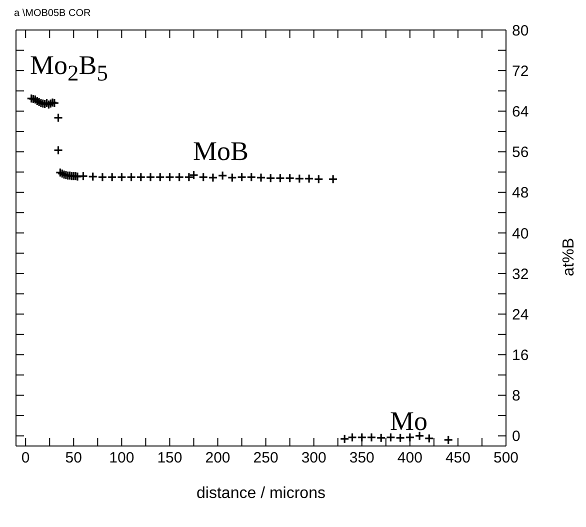 The width and height of the screenshot is (586, 527). Describe the element at coordinates (25, 458) in the screenshot. I see `x-tick-label: 0` at that location.